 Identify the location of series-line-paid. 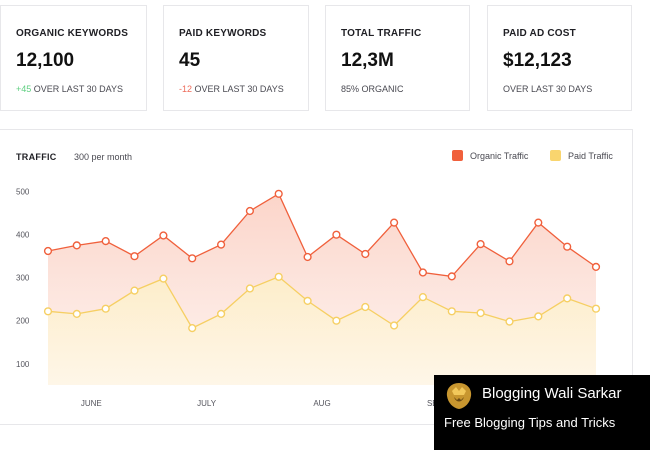
(322, 302).